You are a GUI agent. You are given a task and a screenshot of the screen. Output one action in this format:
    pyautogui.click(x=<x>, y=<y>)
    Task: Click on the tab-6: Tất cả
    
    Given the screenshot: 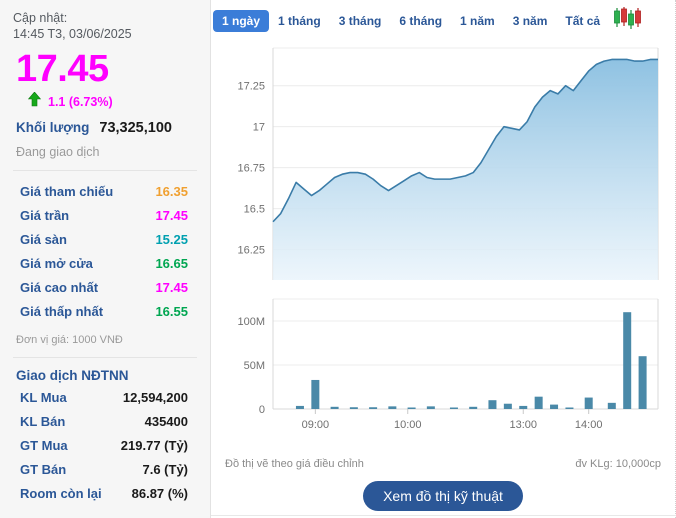 What is the action you would take?
    pyautogui.click(x=583, y=20)
    